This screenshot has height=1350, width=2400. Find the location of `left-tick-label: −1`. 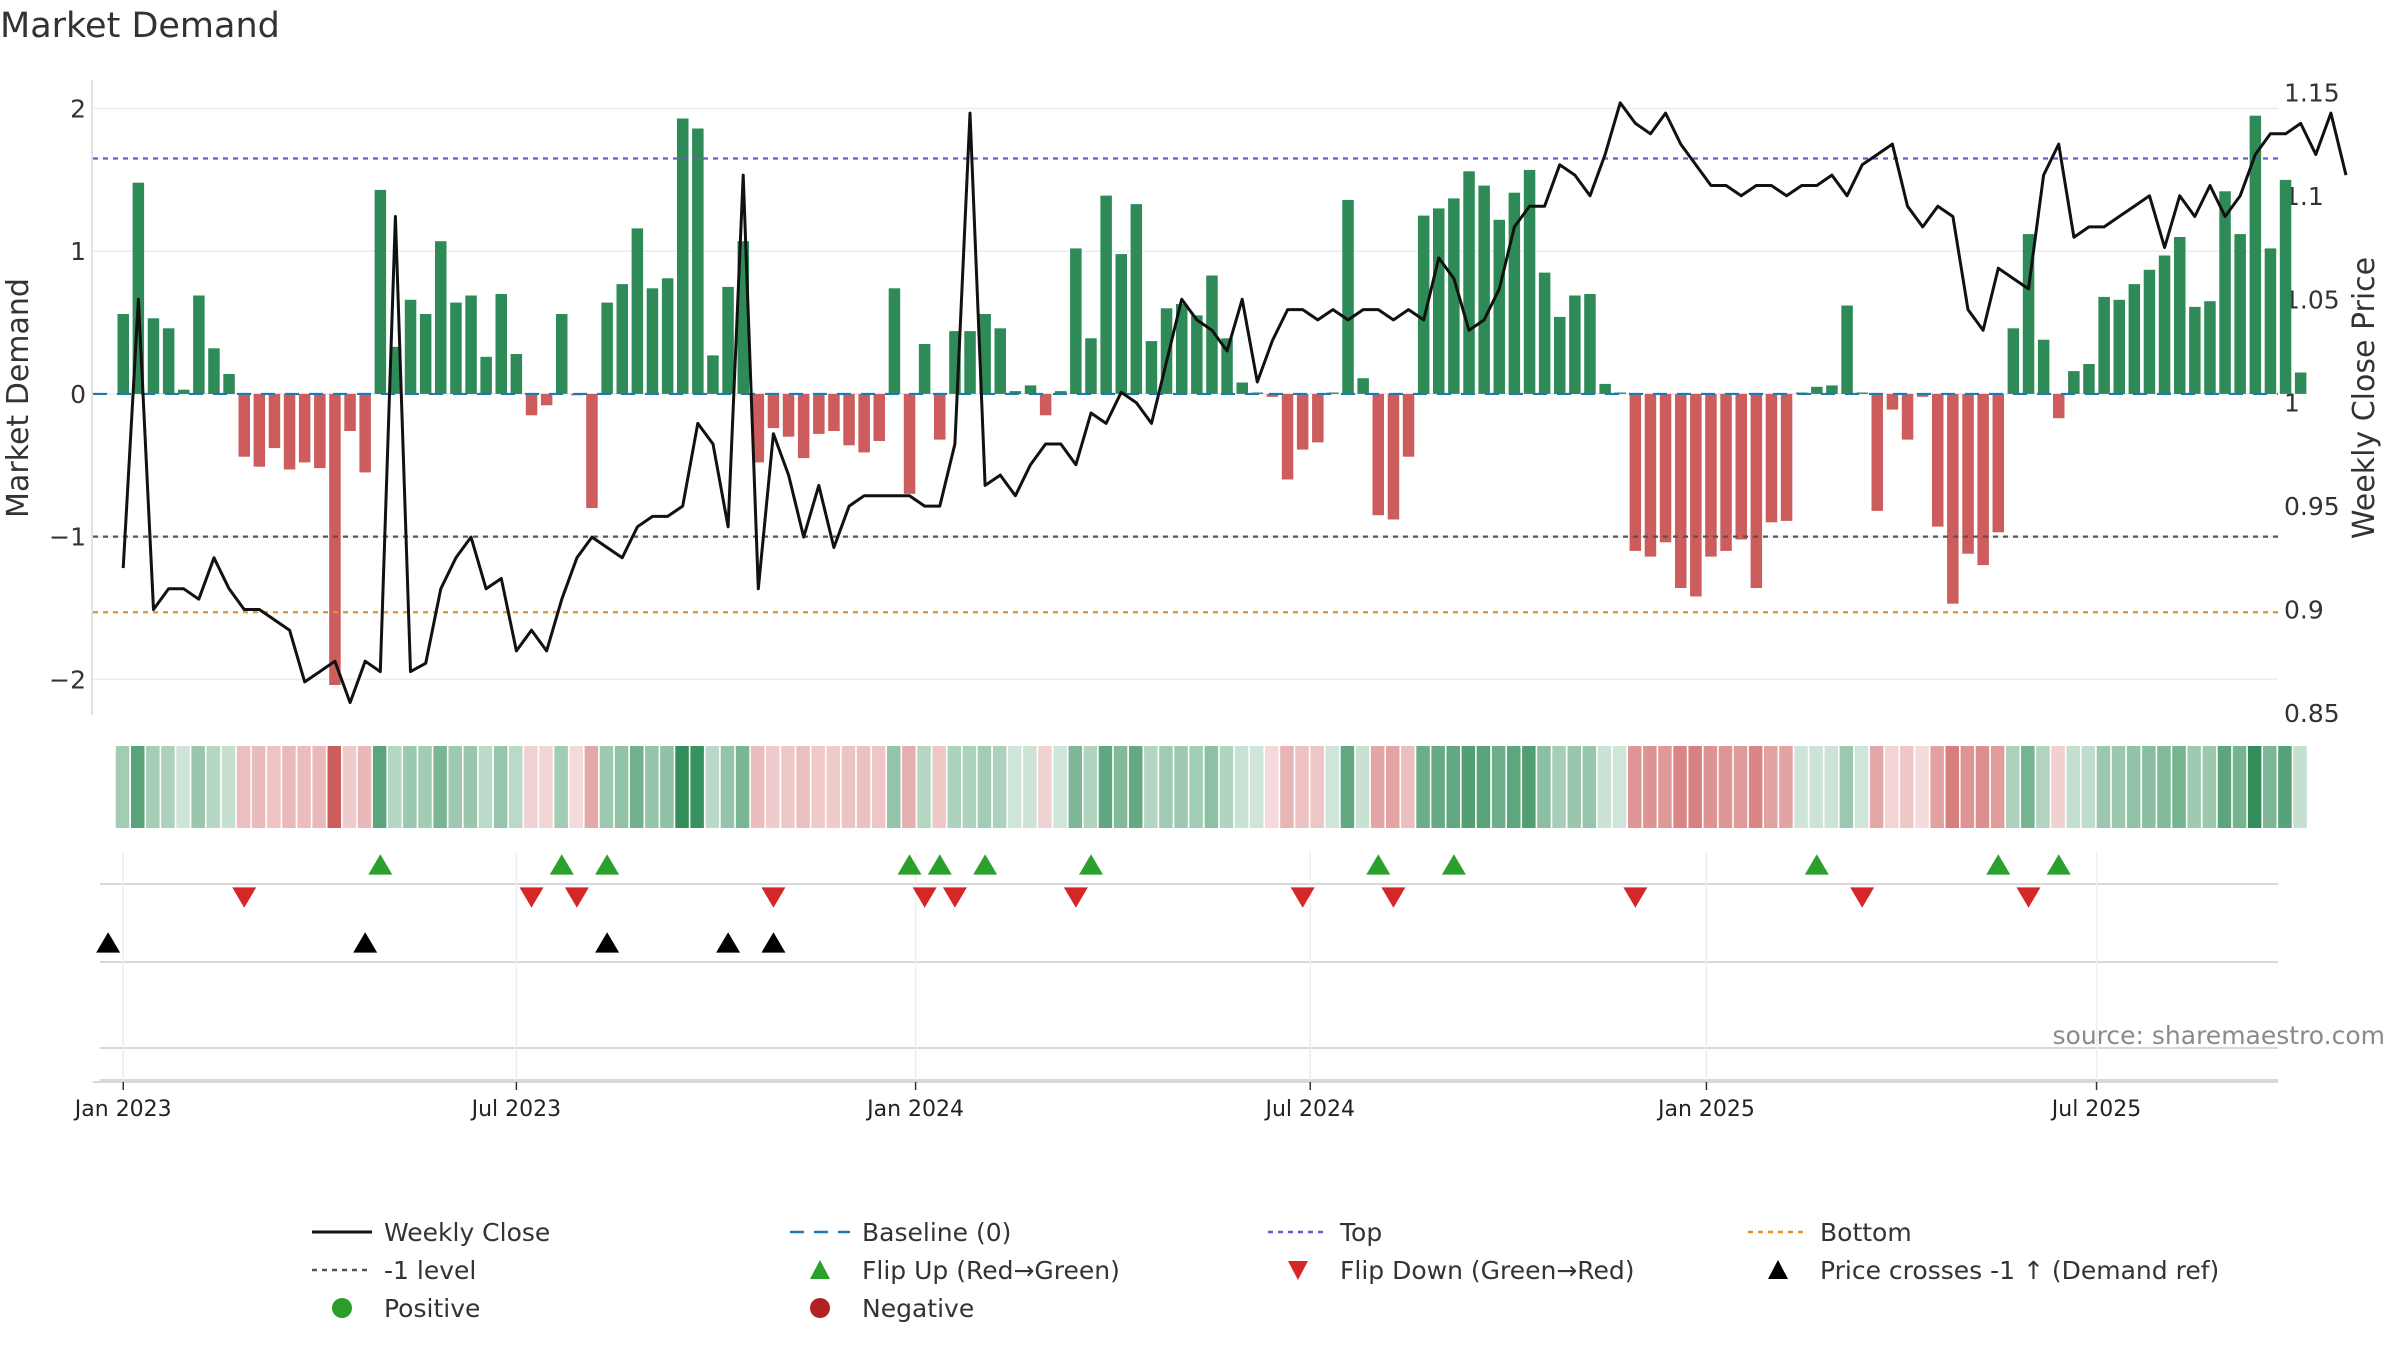

left-tick-label: −1 is located at coordinates (67, 537).